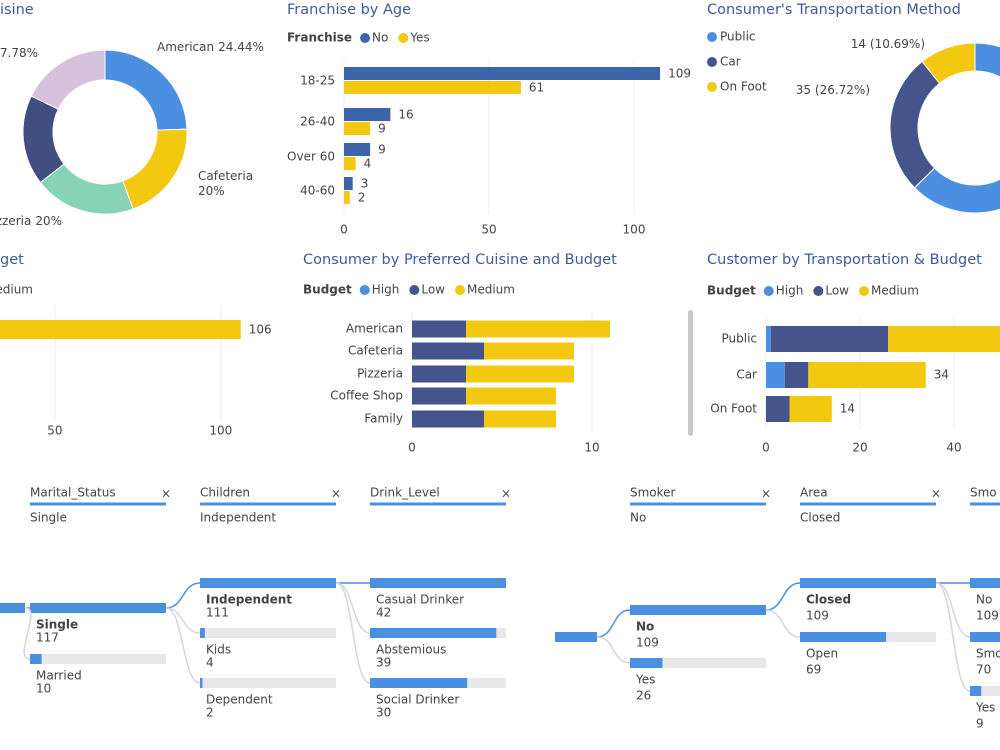  I want to click on data-label-name: Pizzeria, so click(15, 221).